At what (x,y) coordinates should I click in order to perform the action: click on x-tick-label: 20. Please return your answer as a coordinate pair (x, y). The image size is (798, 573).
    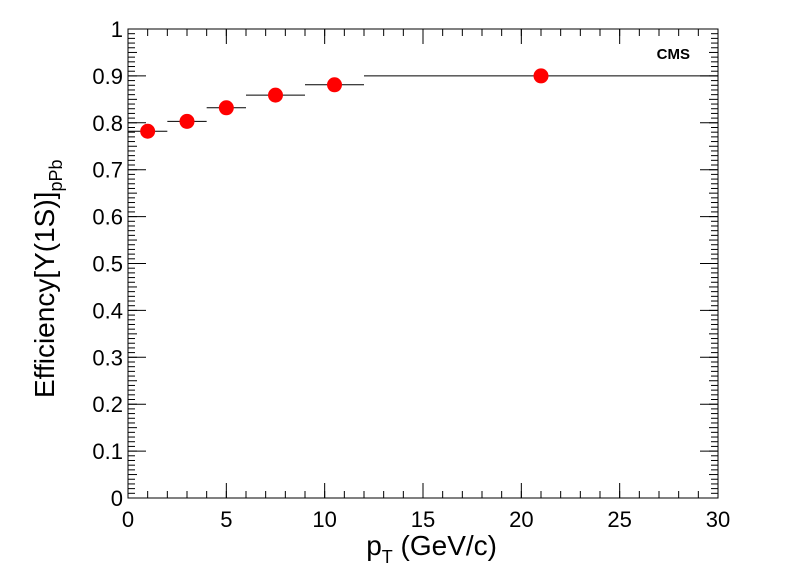
    Looking at the image, I should click on (521, 519).